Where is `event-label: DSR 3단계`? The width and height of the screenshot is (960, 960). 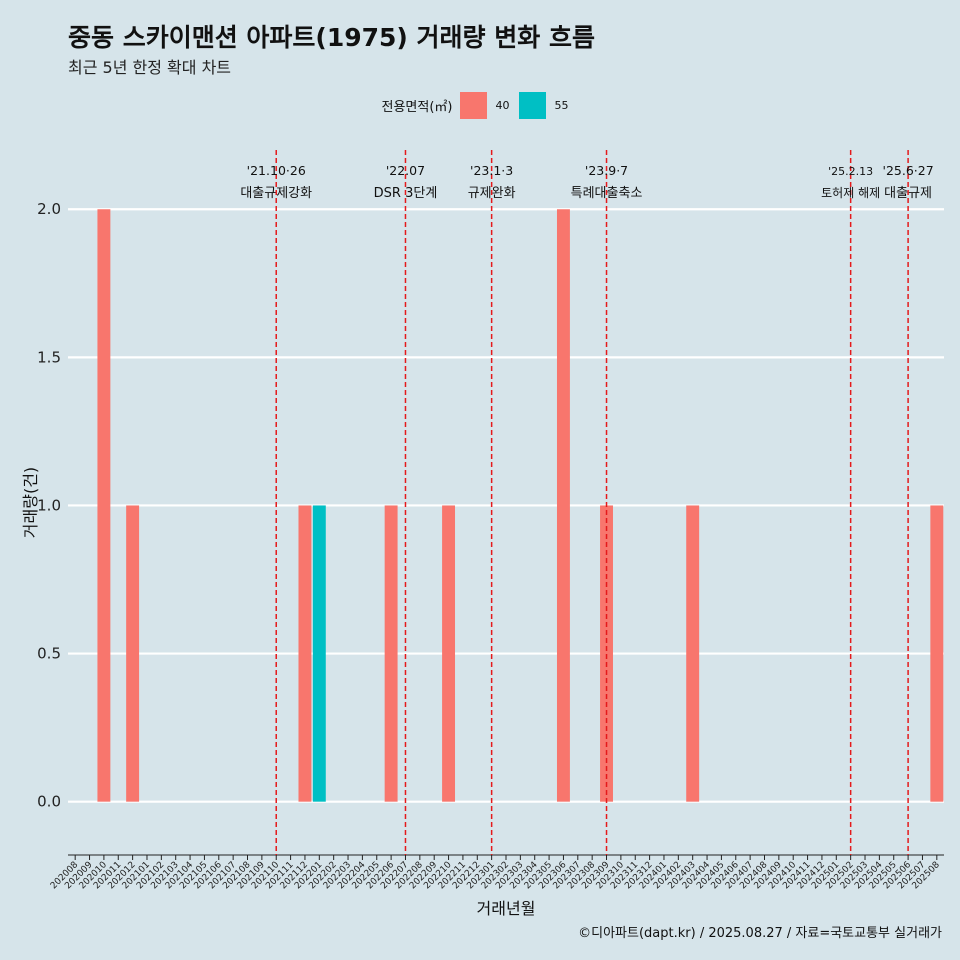 event-label: DSR 3단계 is located at coordinates (406, 193).